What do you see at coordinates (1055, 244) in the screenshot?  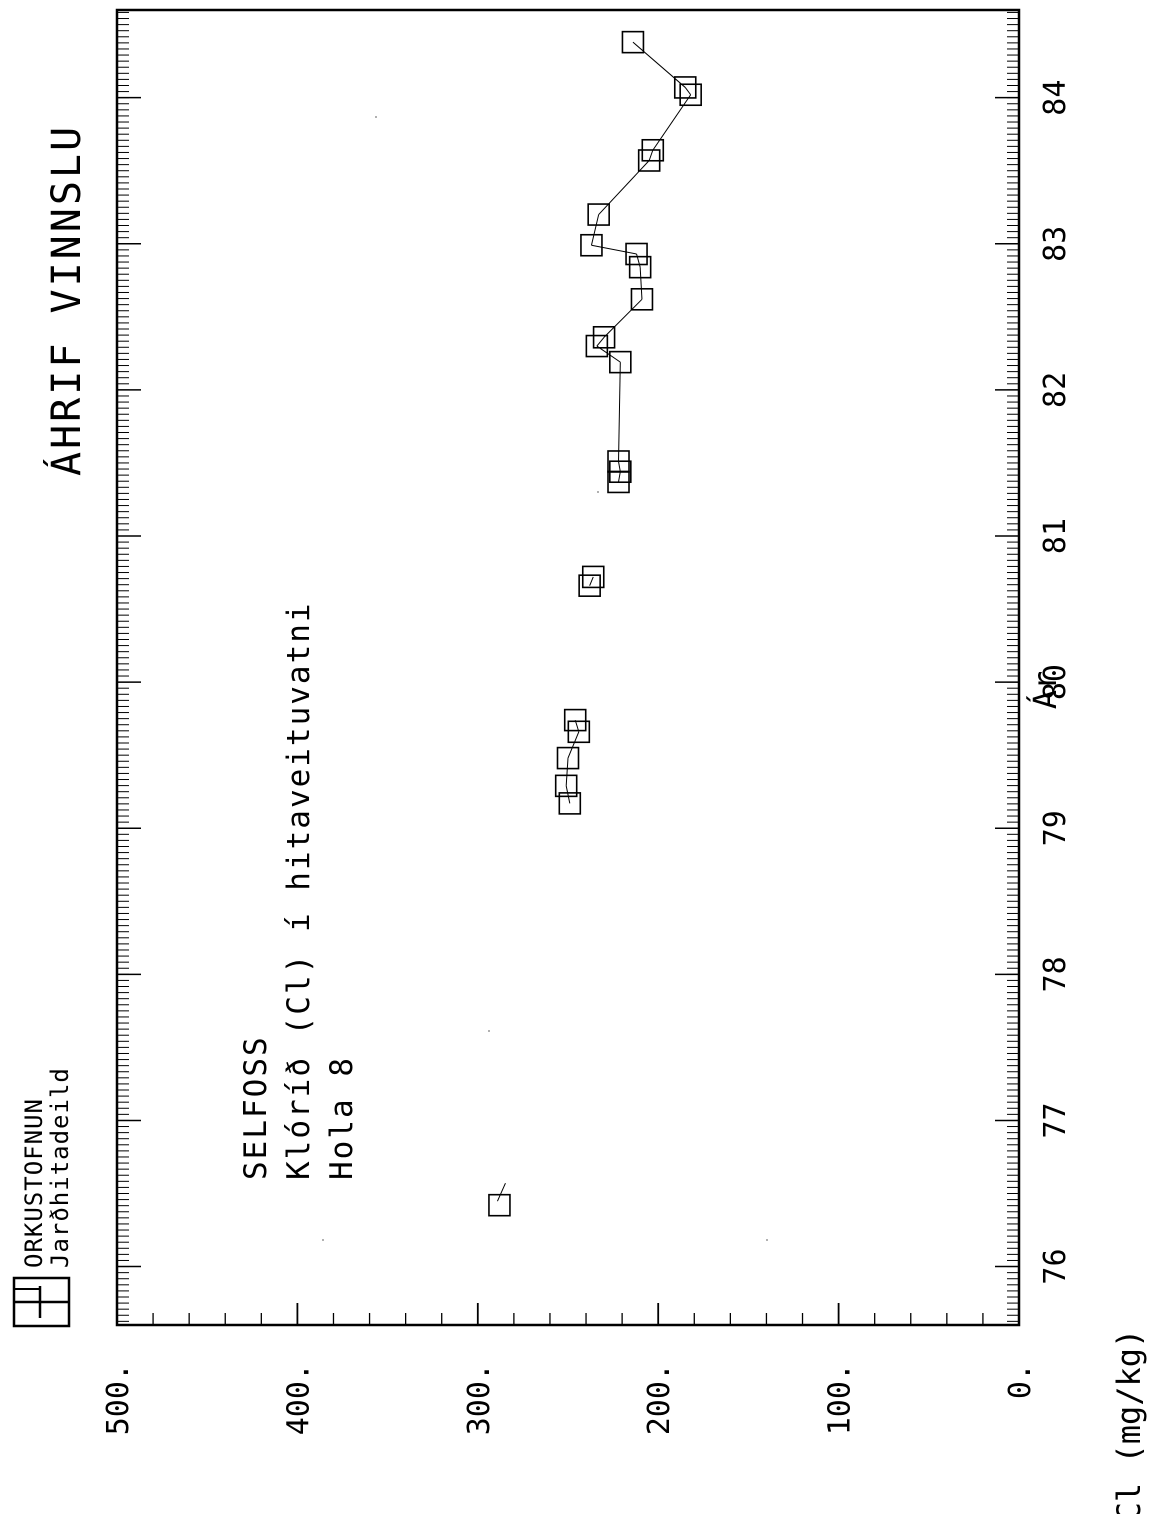 I see `x-tick-label: 83` at bounding box center [1055, 244].